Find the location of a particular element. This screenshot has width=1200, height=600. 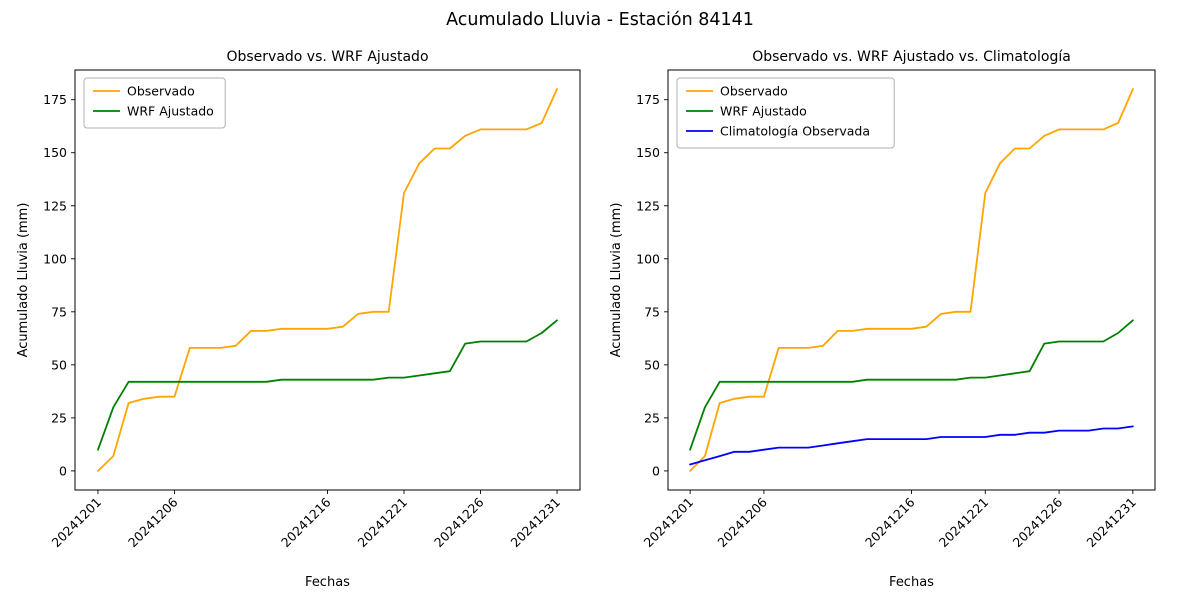

figure-title: Acumulado Lluvia - Estación 84141 is located at coordinates (600, 20).